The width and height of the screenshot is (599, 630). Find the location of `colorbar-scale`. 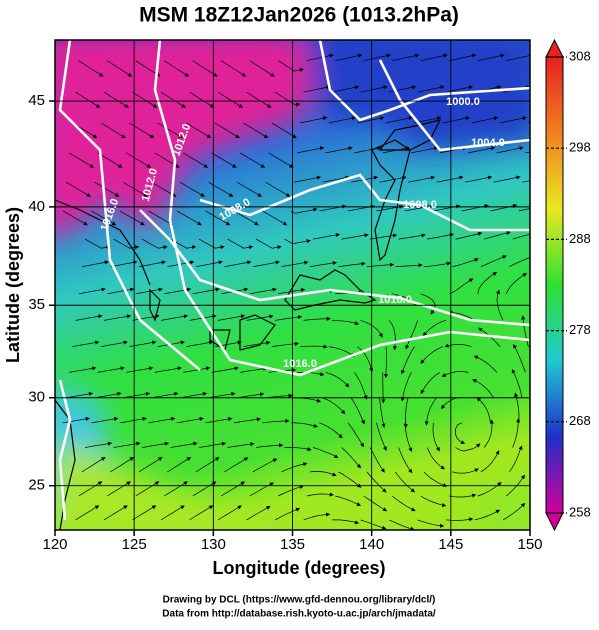

colorbar-scale is located at coordinates (554, 285).